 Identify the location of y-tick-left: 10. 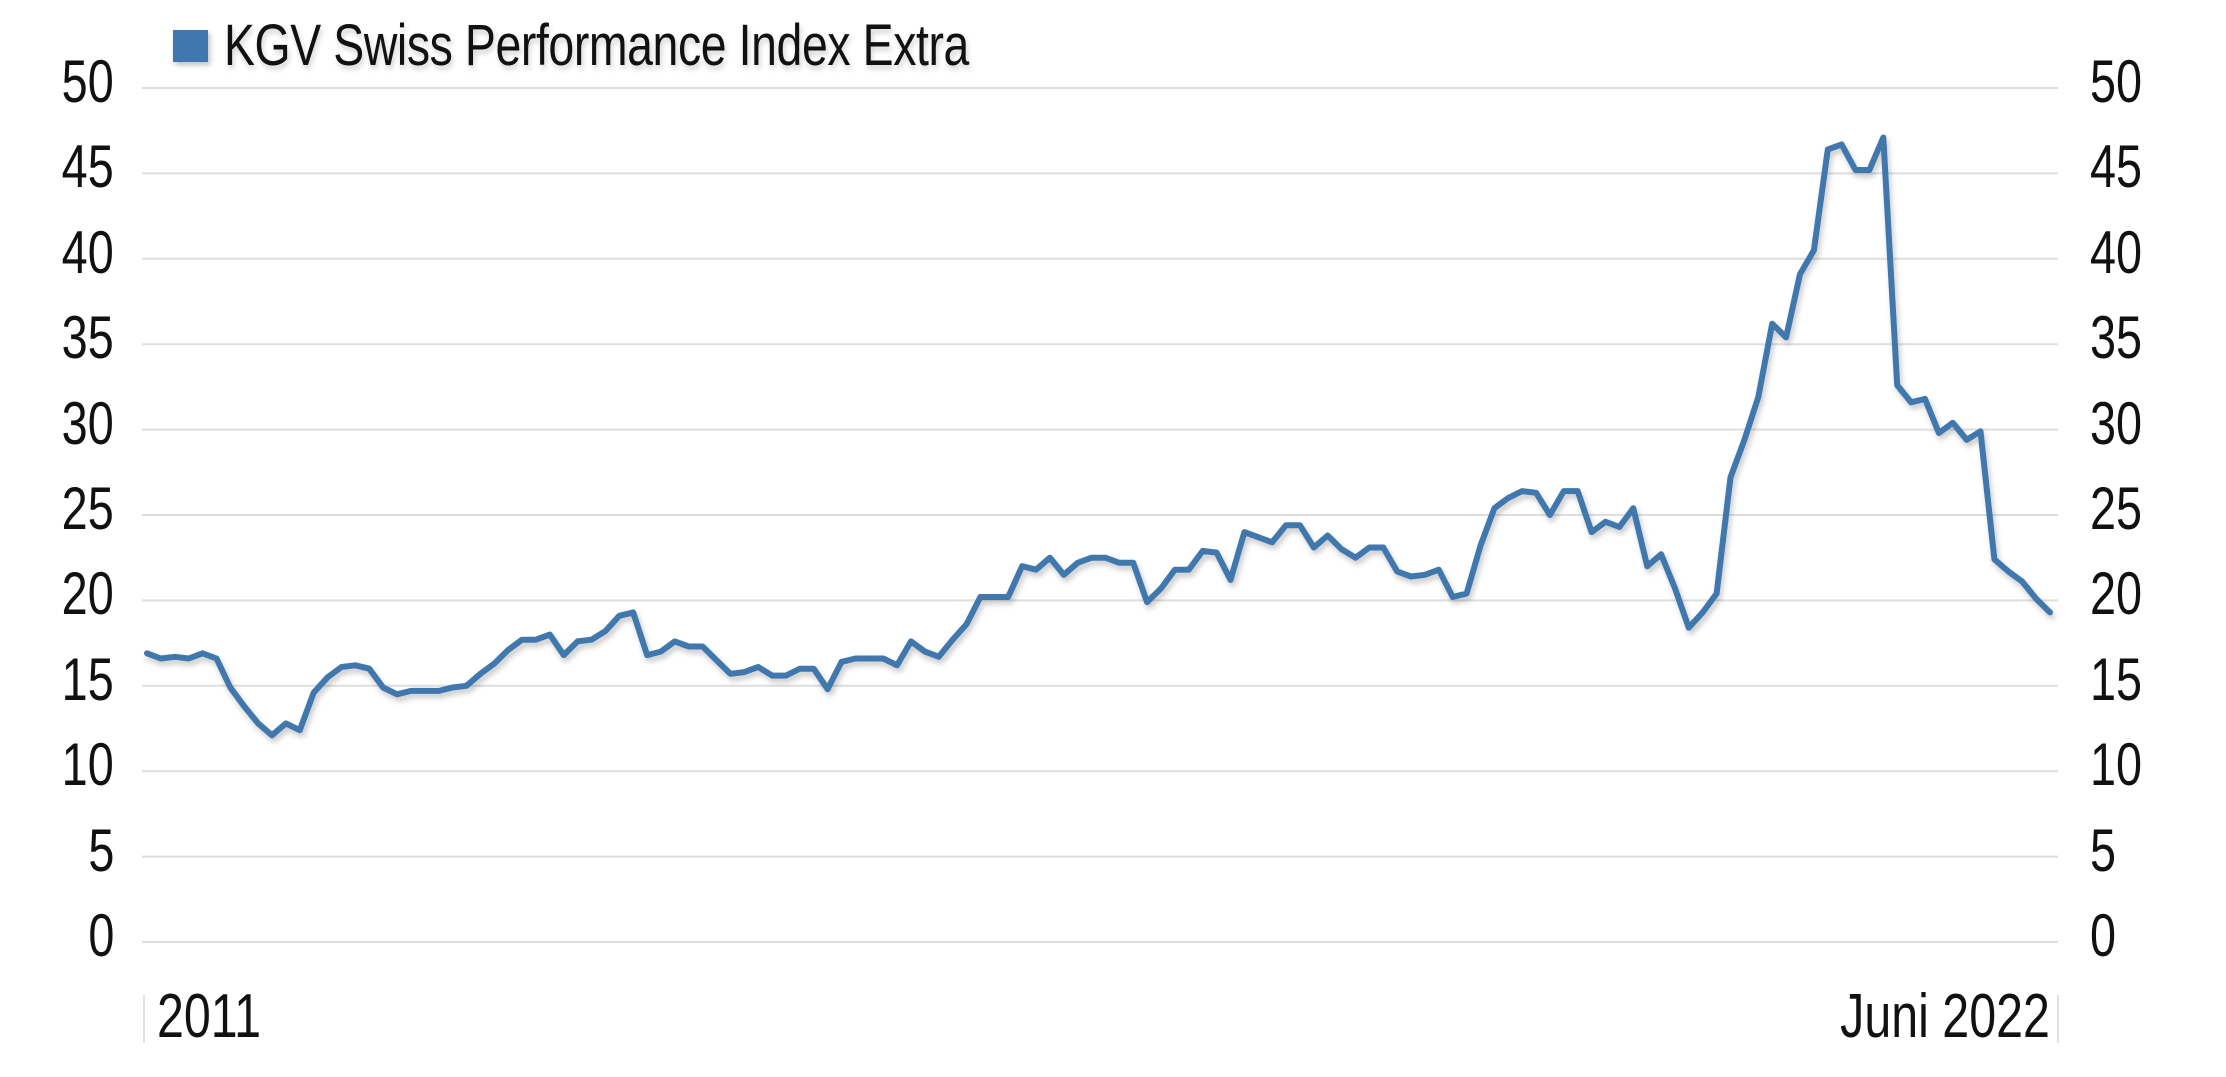
(87, 765).